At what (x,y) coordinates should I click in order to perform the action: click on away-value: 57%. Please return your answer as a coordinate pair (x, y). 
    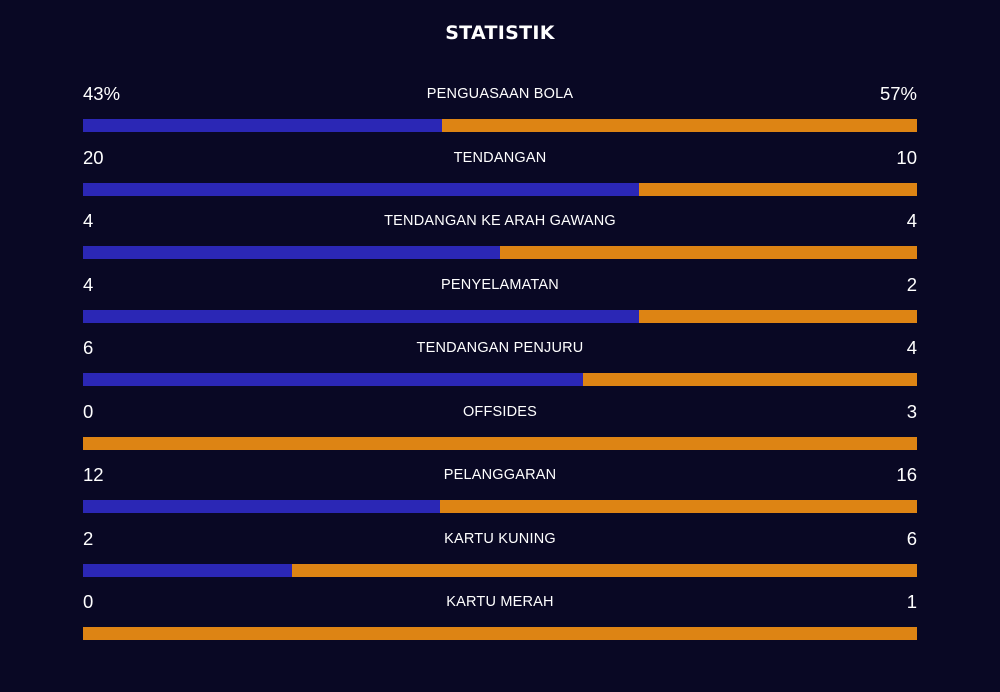
    Looking at the image, I should click on (898, 93).